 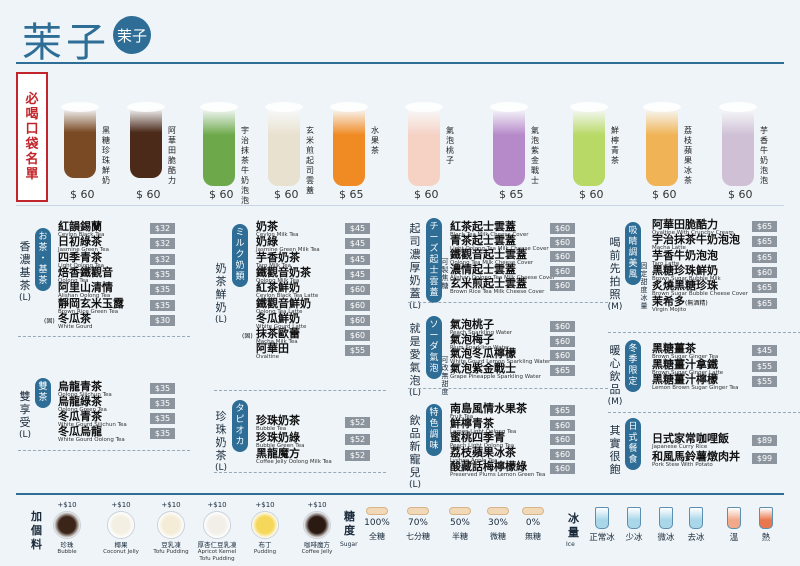 I want to click on section-title-char: 雙, so click(x=25, y=396).